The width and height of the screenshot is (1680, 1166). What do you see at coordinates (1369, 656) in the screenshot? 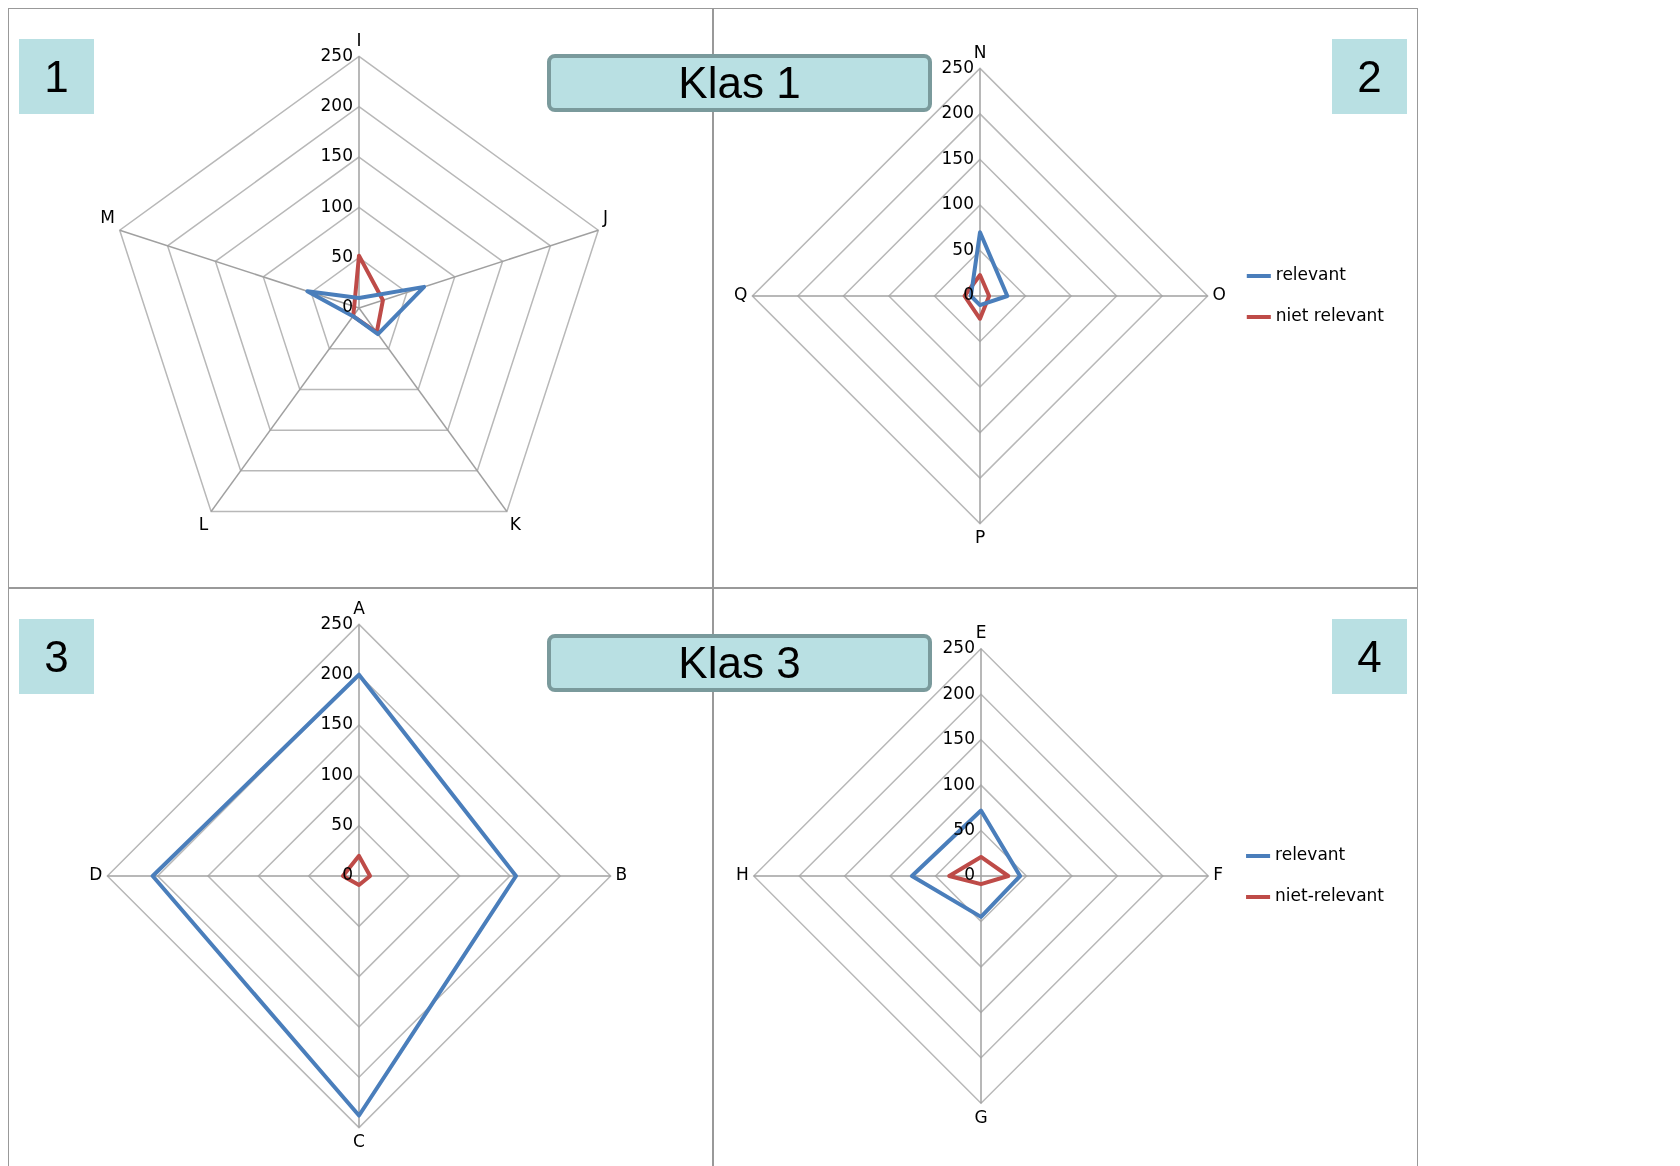
I see `chart-title: 4` at bounding box center [1369, 656].